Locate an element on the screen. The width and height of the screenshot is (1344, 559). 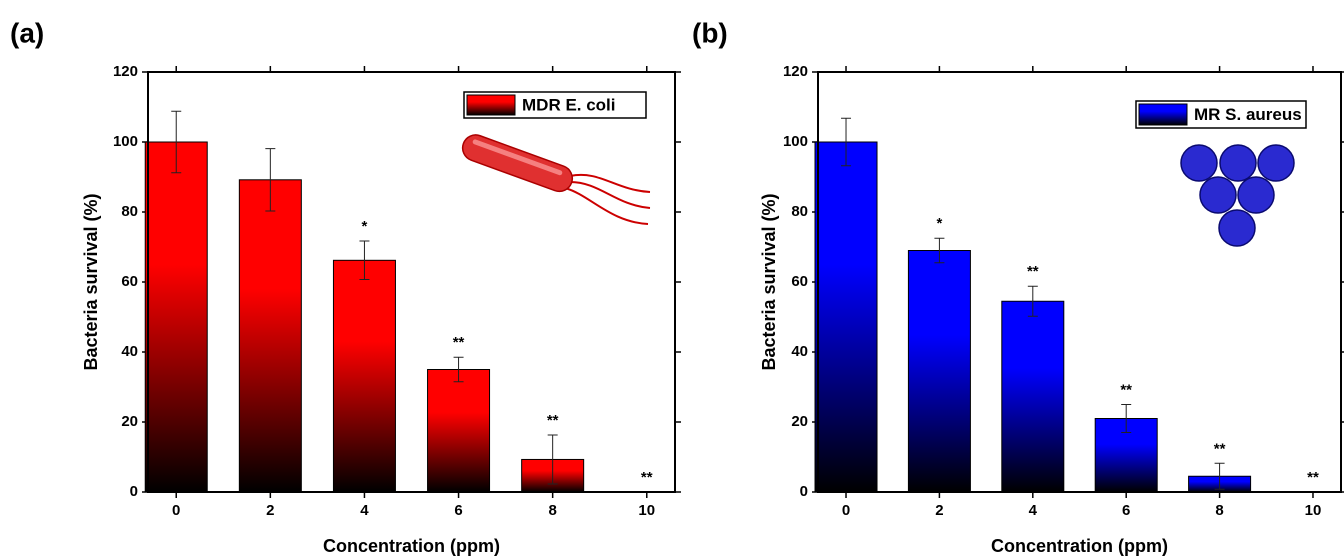
panel-label: (a) is located at coordinates (27, 32).